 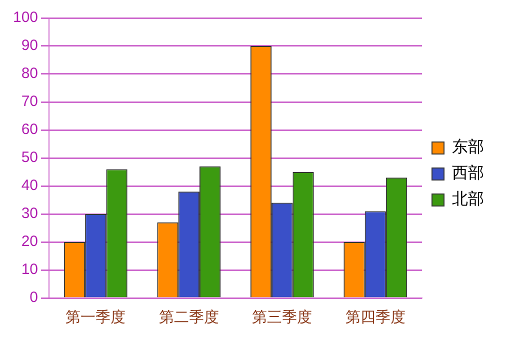 What do you see at coordinates (29, 101) in the screenshot?
I see `y-tick-label: 70` at bounding box center [29, 101].